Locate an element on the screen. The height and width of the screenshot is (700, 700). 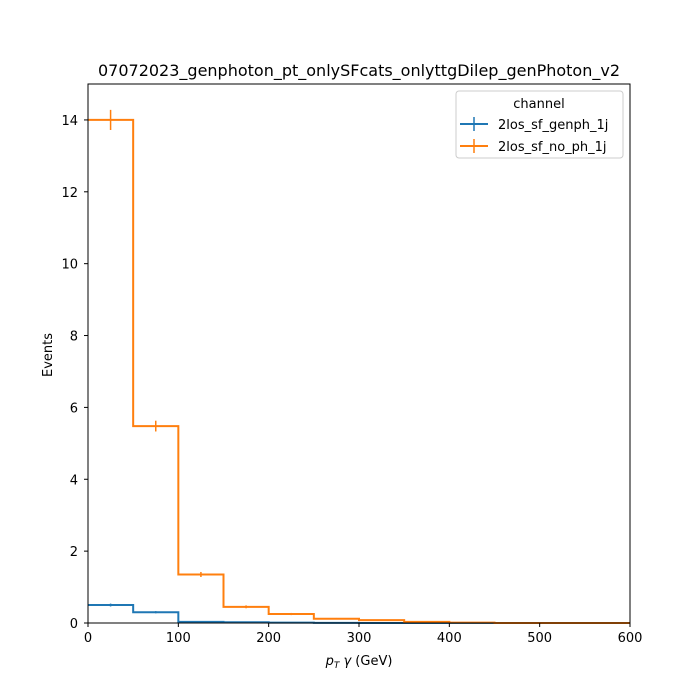
x-tick-label-0: 0 is located at coordinates (88, 638).